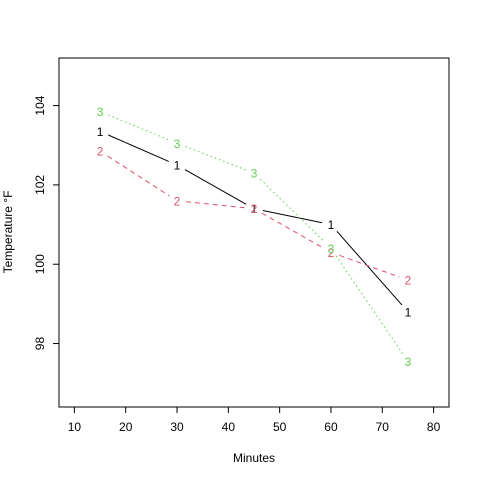 This screenshot has height=480, width=480. Describe the element at coordinates (331, 427) in the screenshot. I see `x-tick-label: 60` at that location.